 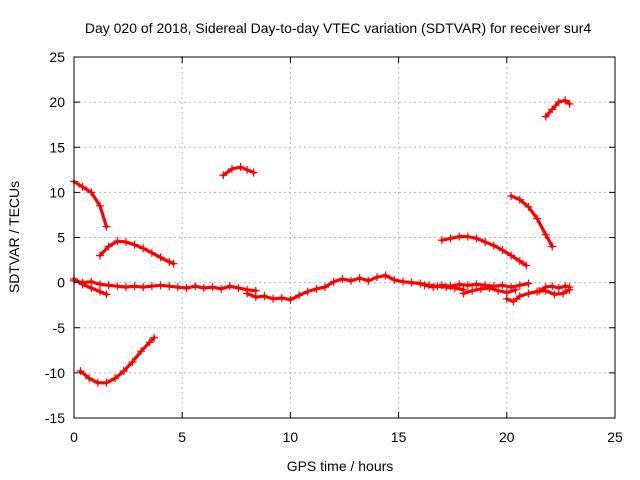 I want to click on series-line-track-l, so click(x=484, y=251).